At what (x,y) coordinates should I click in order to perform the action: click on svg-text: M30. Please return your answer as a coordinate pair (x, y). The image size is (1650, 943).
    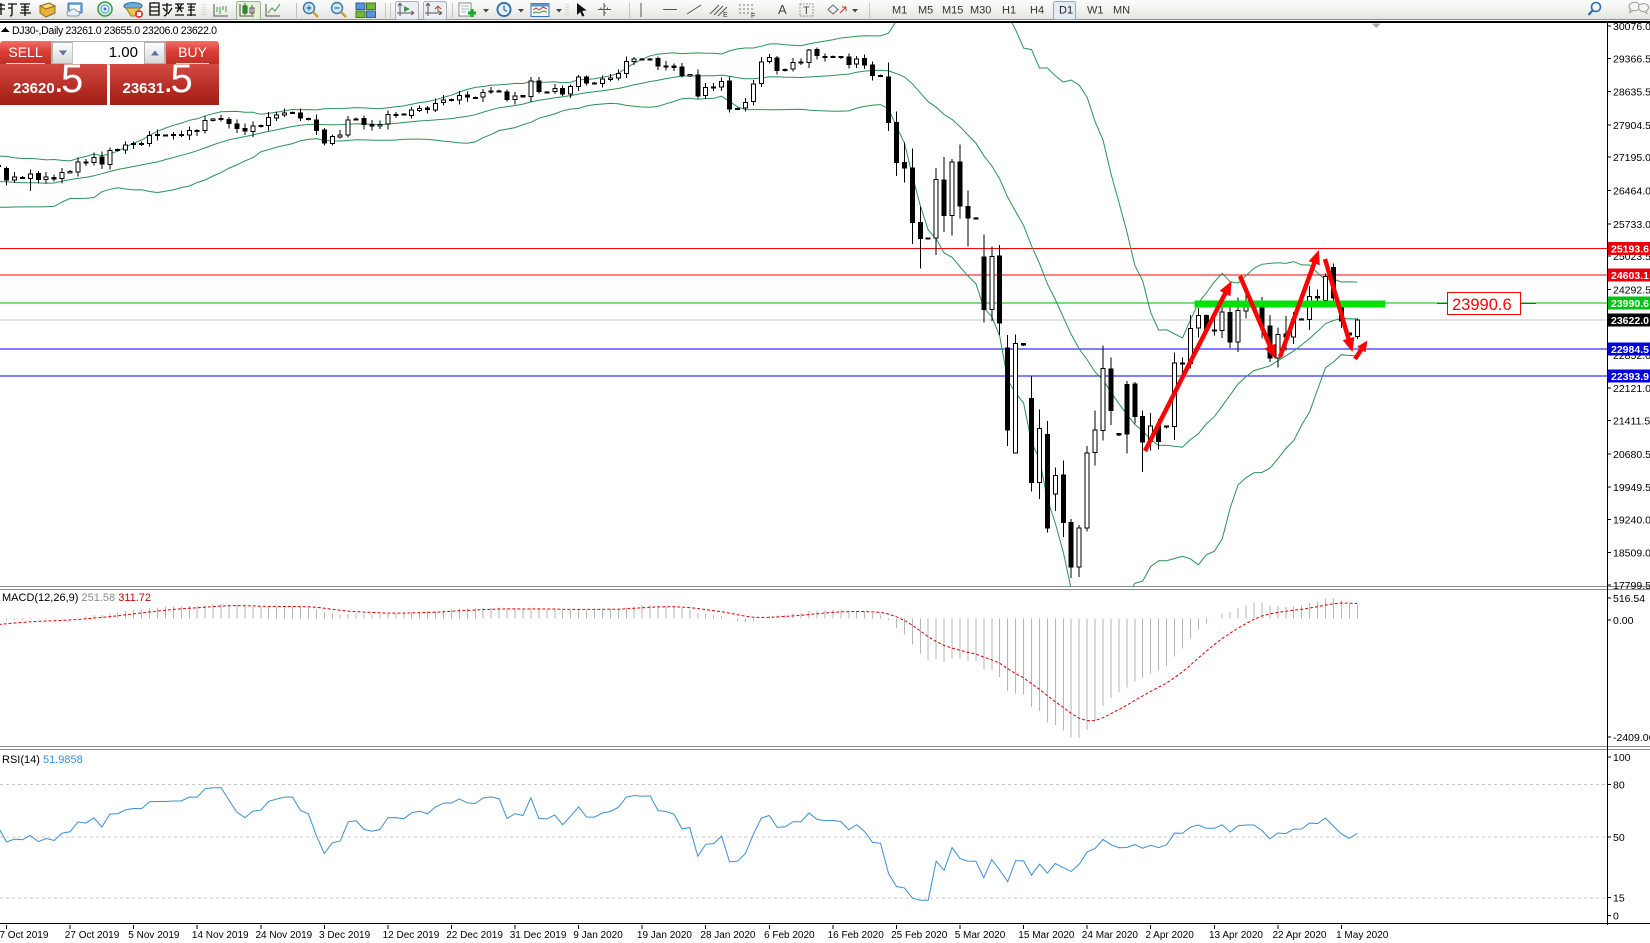
    Looking at the image, I should click on (980, 11).